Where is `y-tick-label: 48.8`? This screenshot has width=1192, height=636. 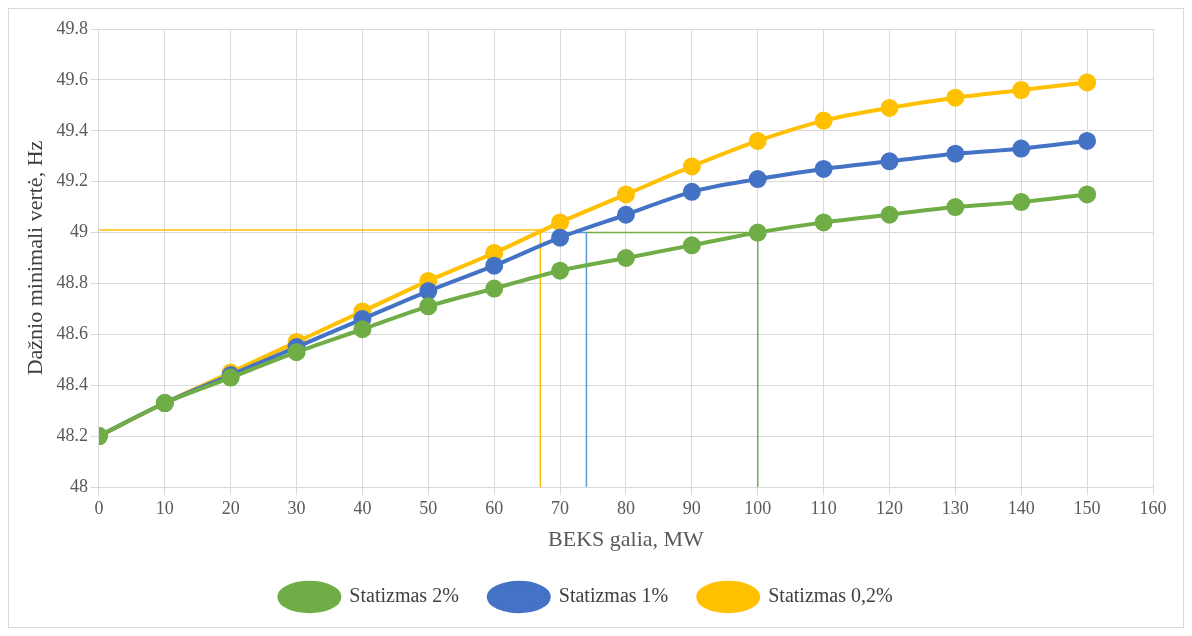
y-tick-label: 48.8 is located at coordinates (72, 282).